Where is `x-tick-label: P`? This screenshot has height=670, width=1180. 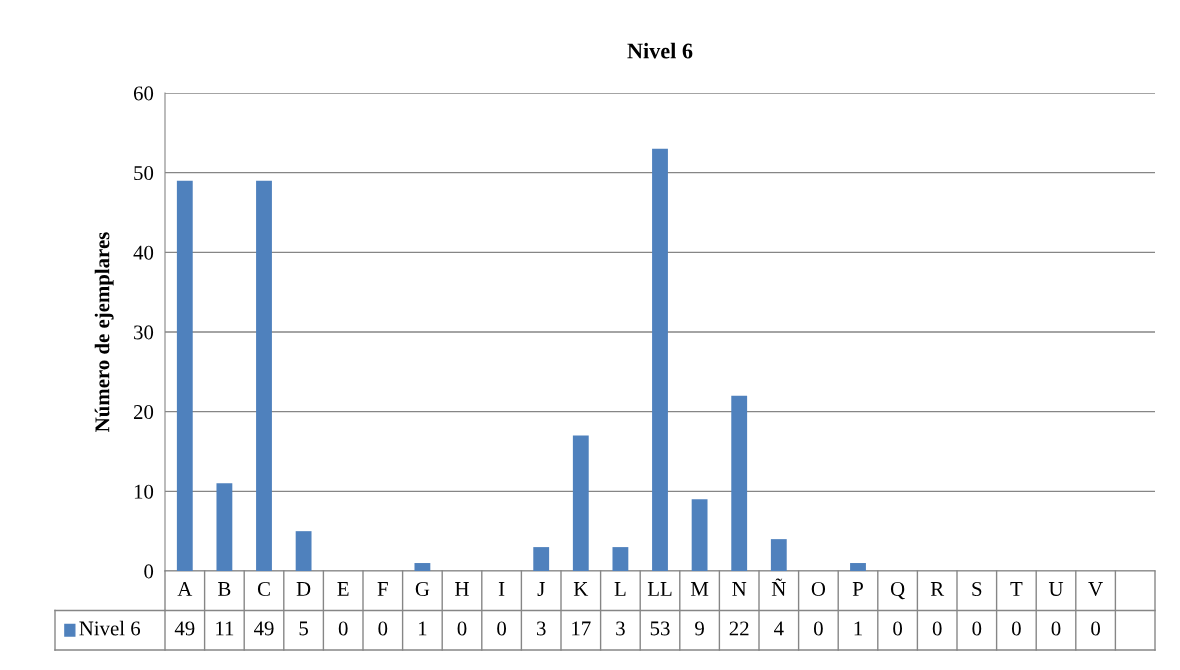
x-tick-label: P is located at coordinates (857, 589).